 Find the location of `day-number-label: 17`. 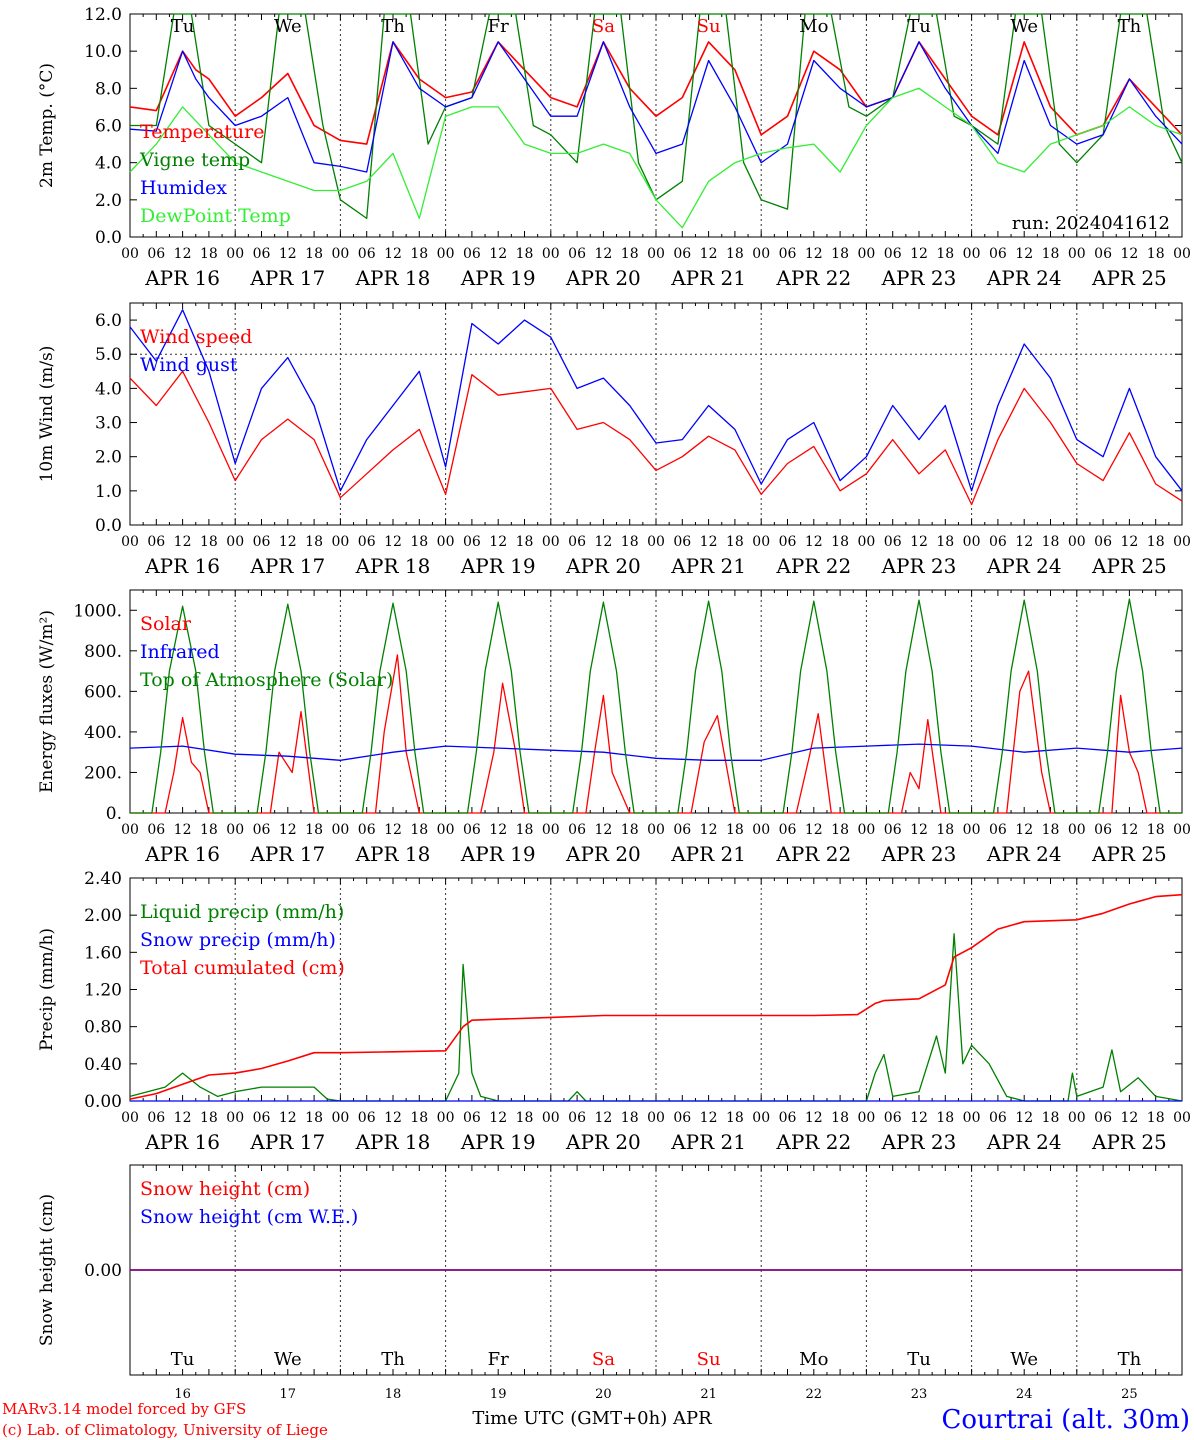

day-number-label: 17 is located at coordinates (288, 1394).